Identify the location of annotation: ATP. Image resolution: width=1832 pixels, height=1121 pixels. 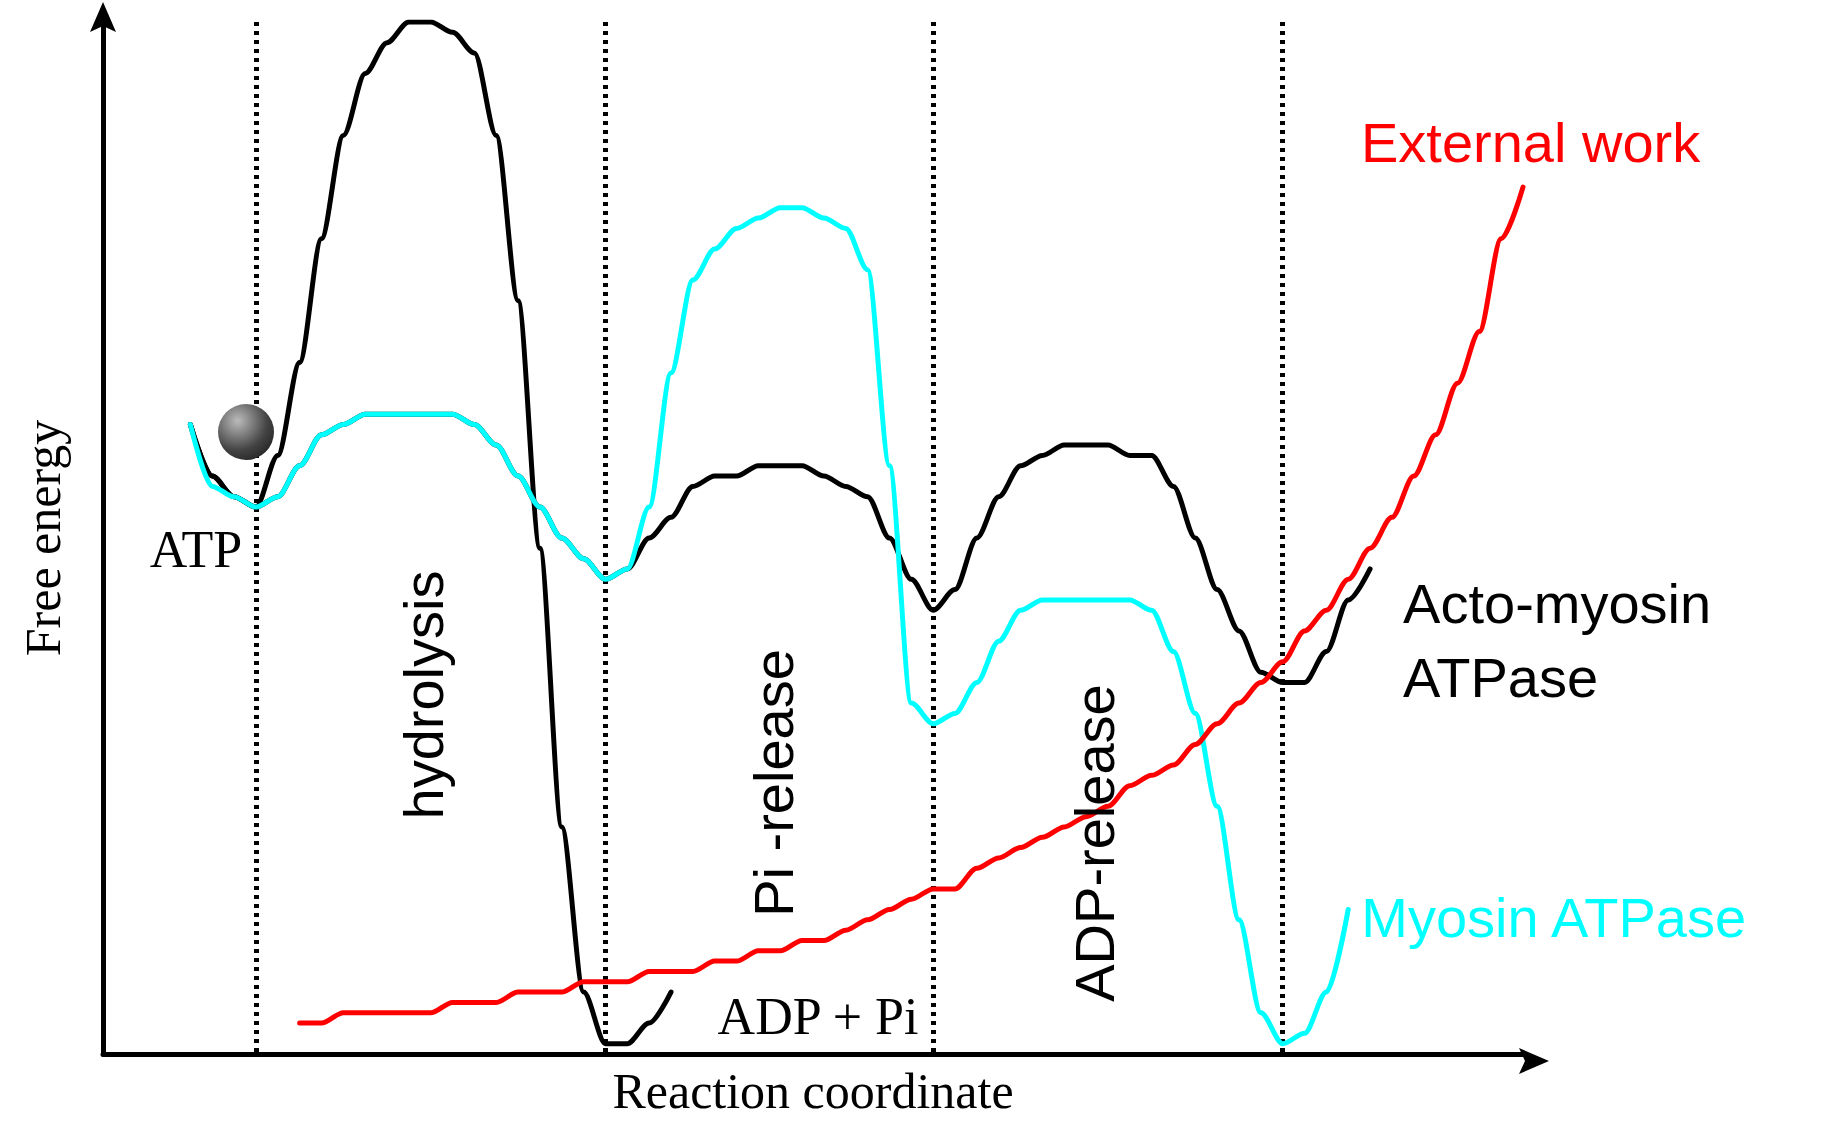
(196, 549).